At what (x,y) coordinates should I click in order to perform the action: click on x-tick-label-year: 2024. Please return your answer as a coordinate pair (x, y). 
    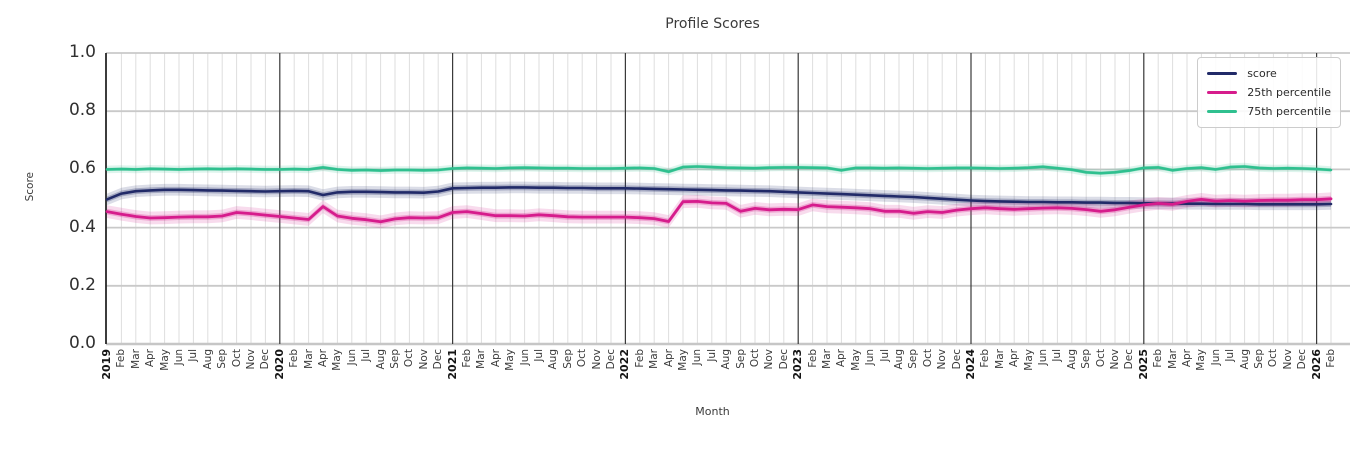
    Looking at the image, I should click on (970, 364).